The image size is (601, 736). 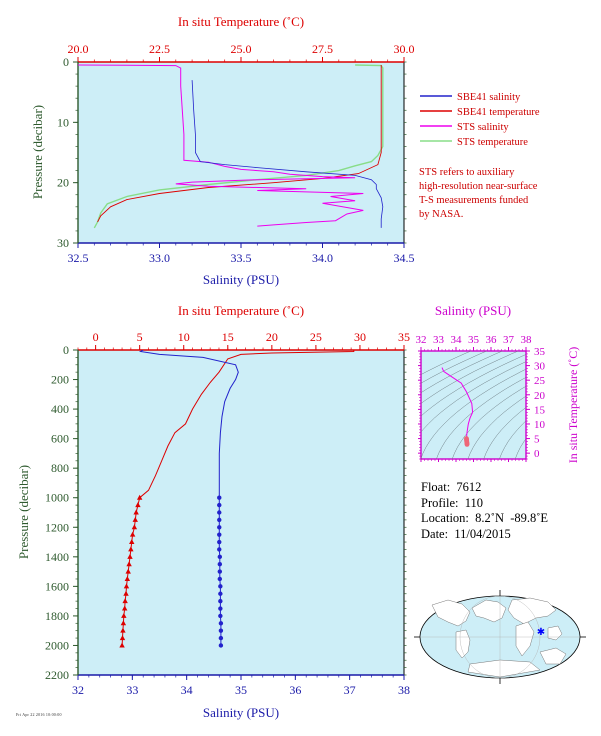 What do you see at coordinates (537, 454) in the screenshot?
I see `ts-temp-tick-label: 0` at bounding box center [537, 454].